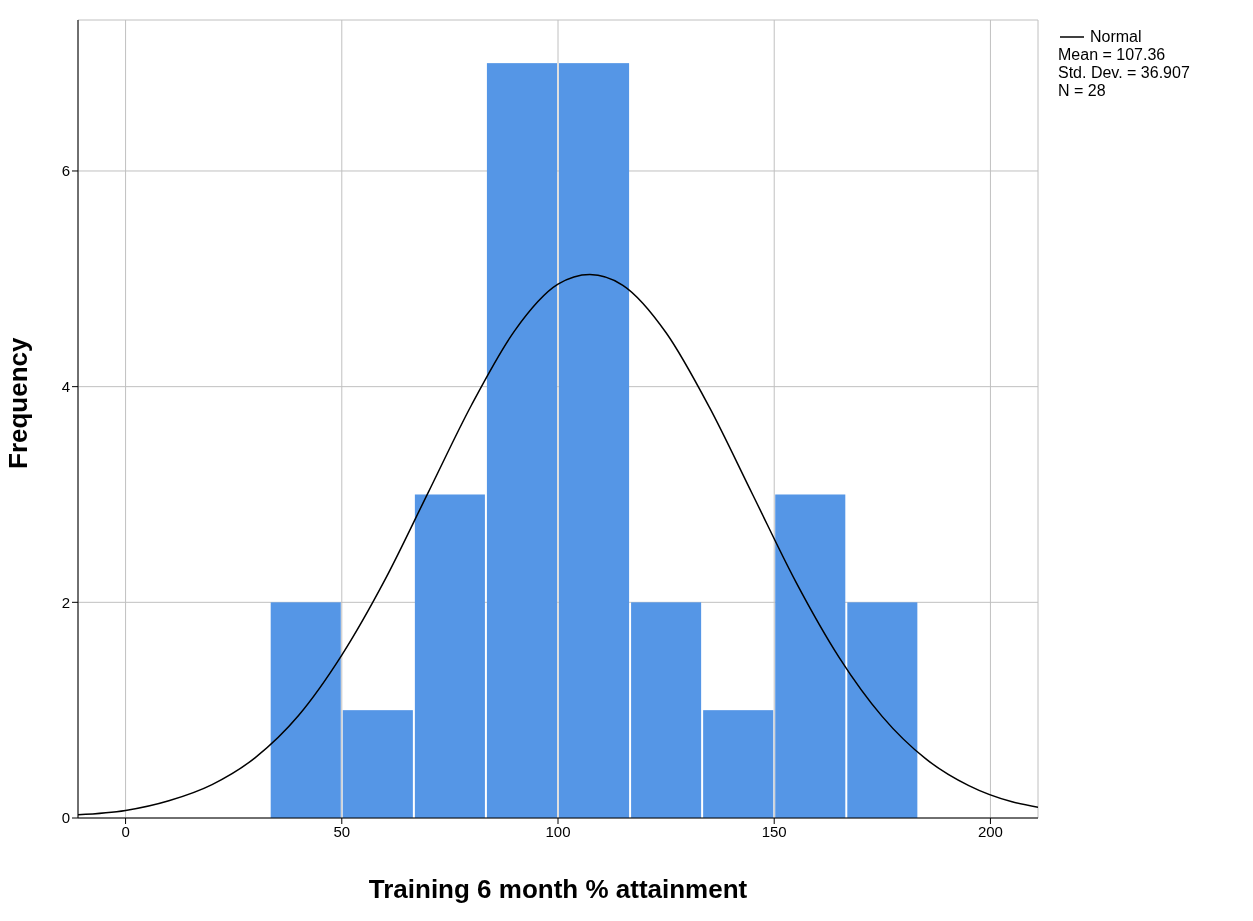 Image resolution: width=1253 pixels, height=921 pixels. I want to click on y-axis-title: Frequency, so click(18, 402).